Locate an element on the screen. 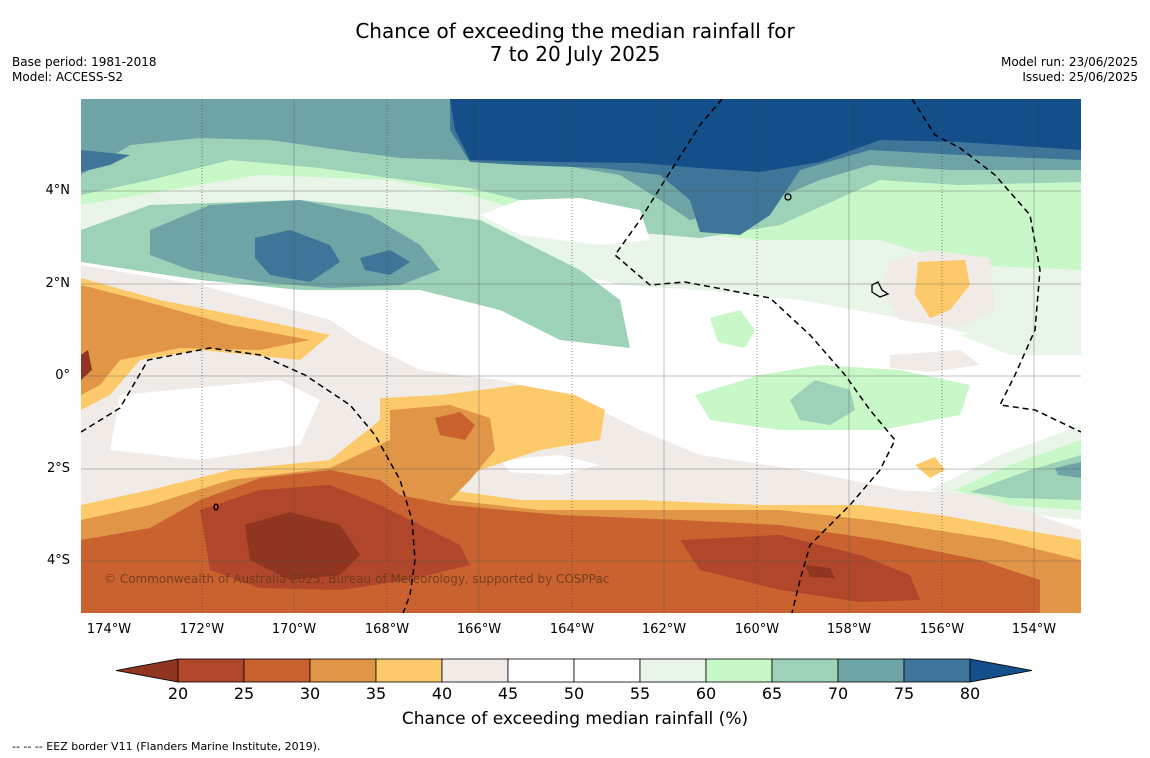  model-run-text: Model run: 23/06/2025 is located at coordinates (1069, 62).